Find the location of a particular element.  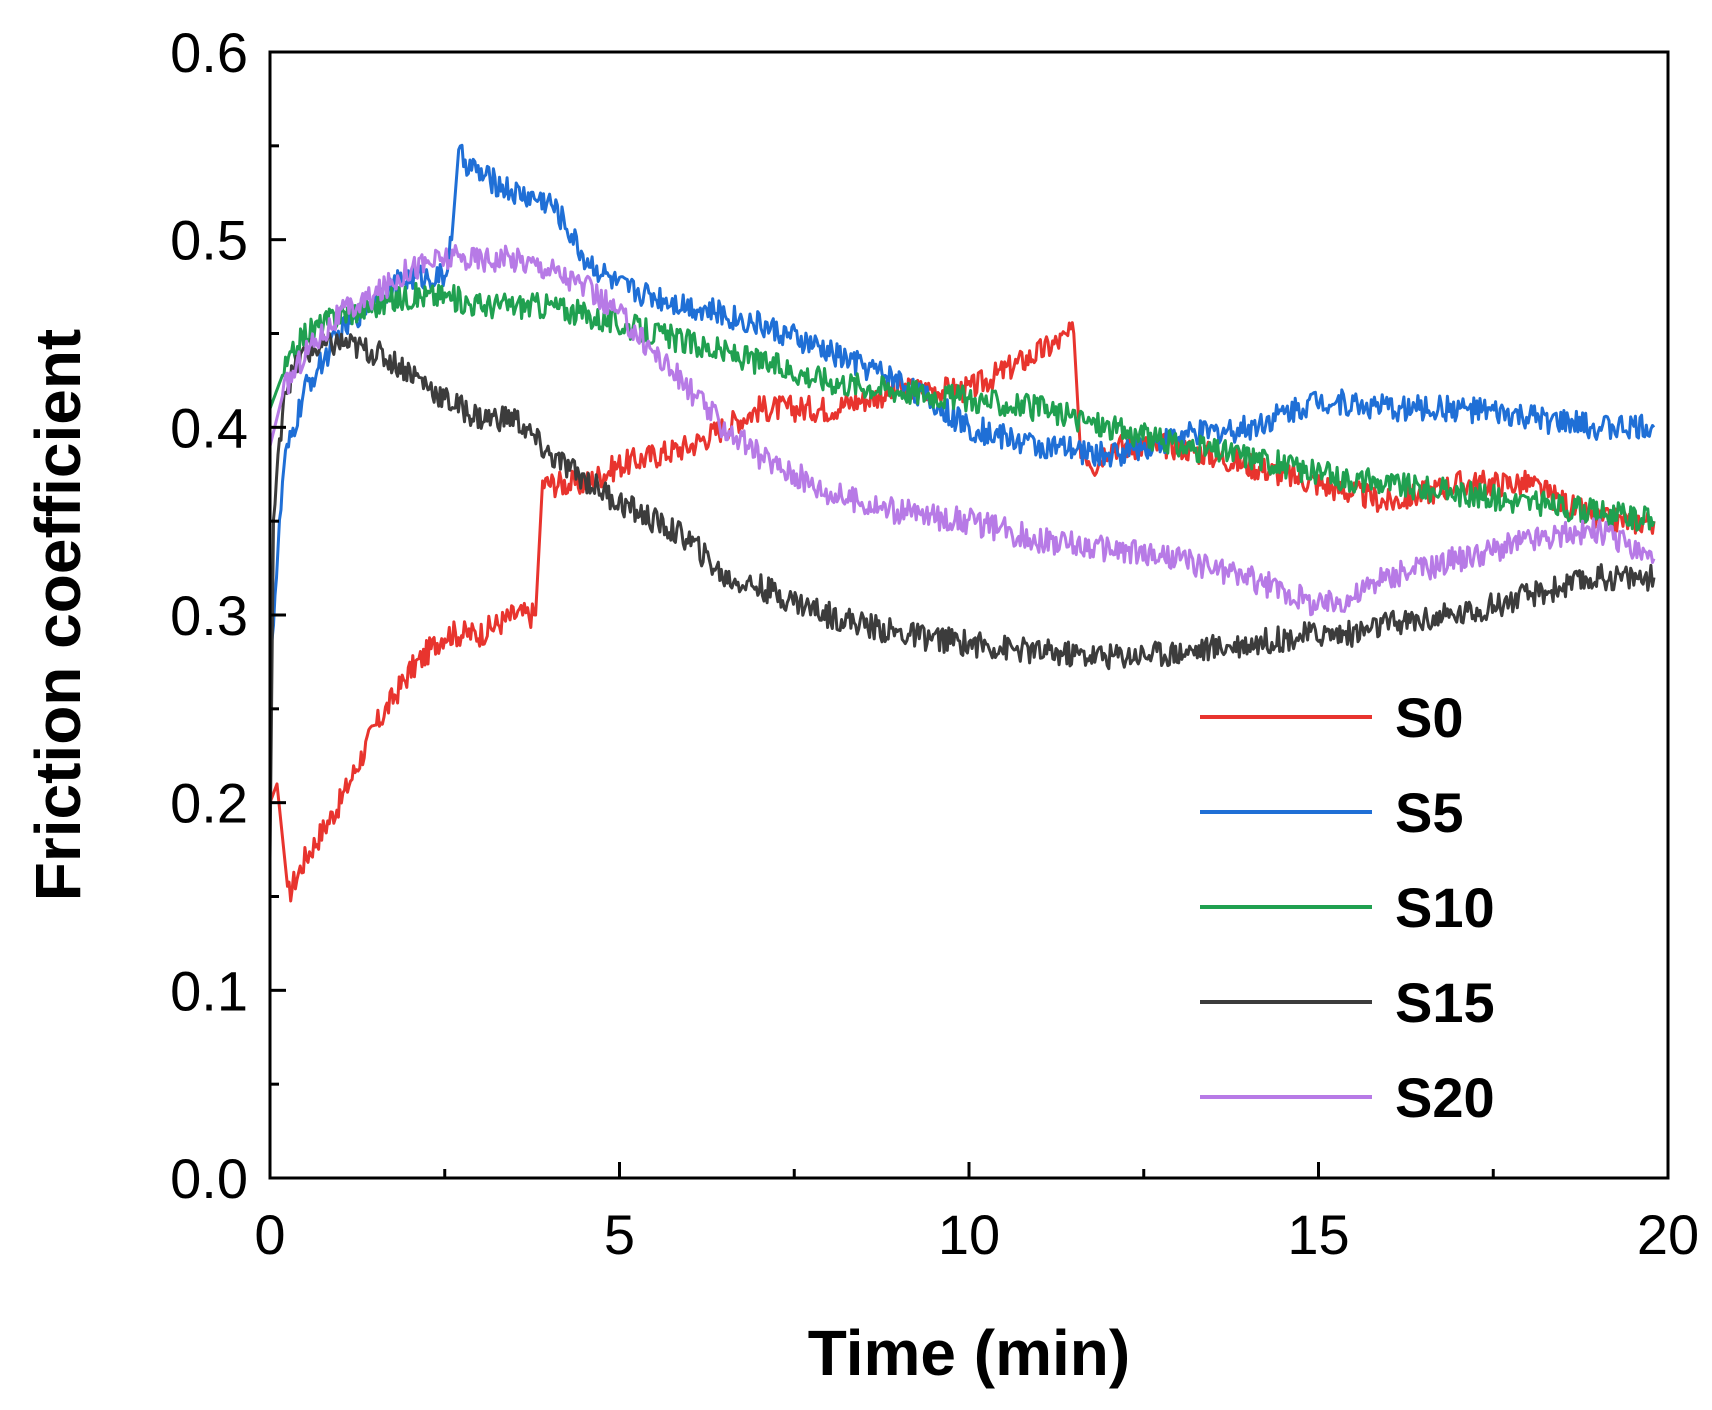

series-line-s10 is located at coordinates (962, 406).